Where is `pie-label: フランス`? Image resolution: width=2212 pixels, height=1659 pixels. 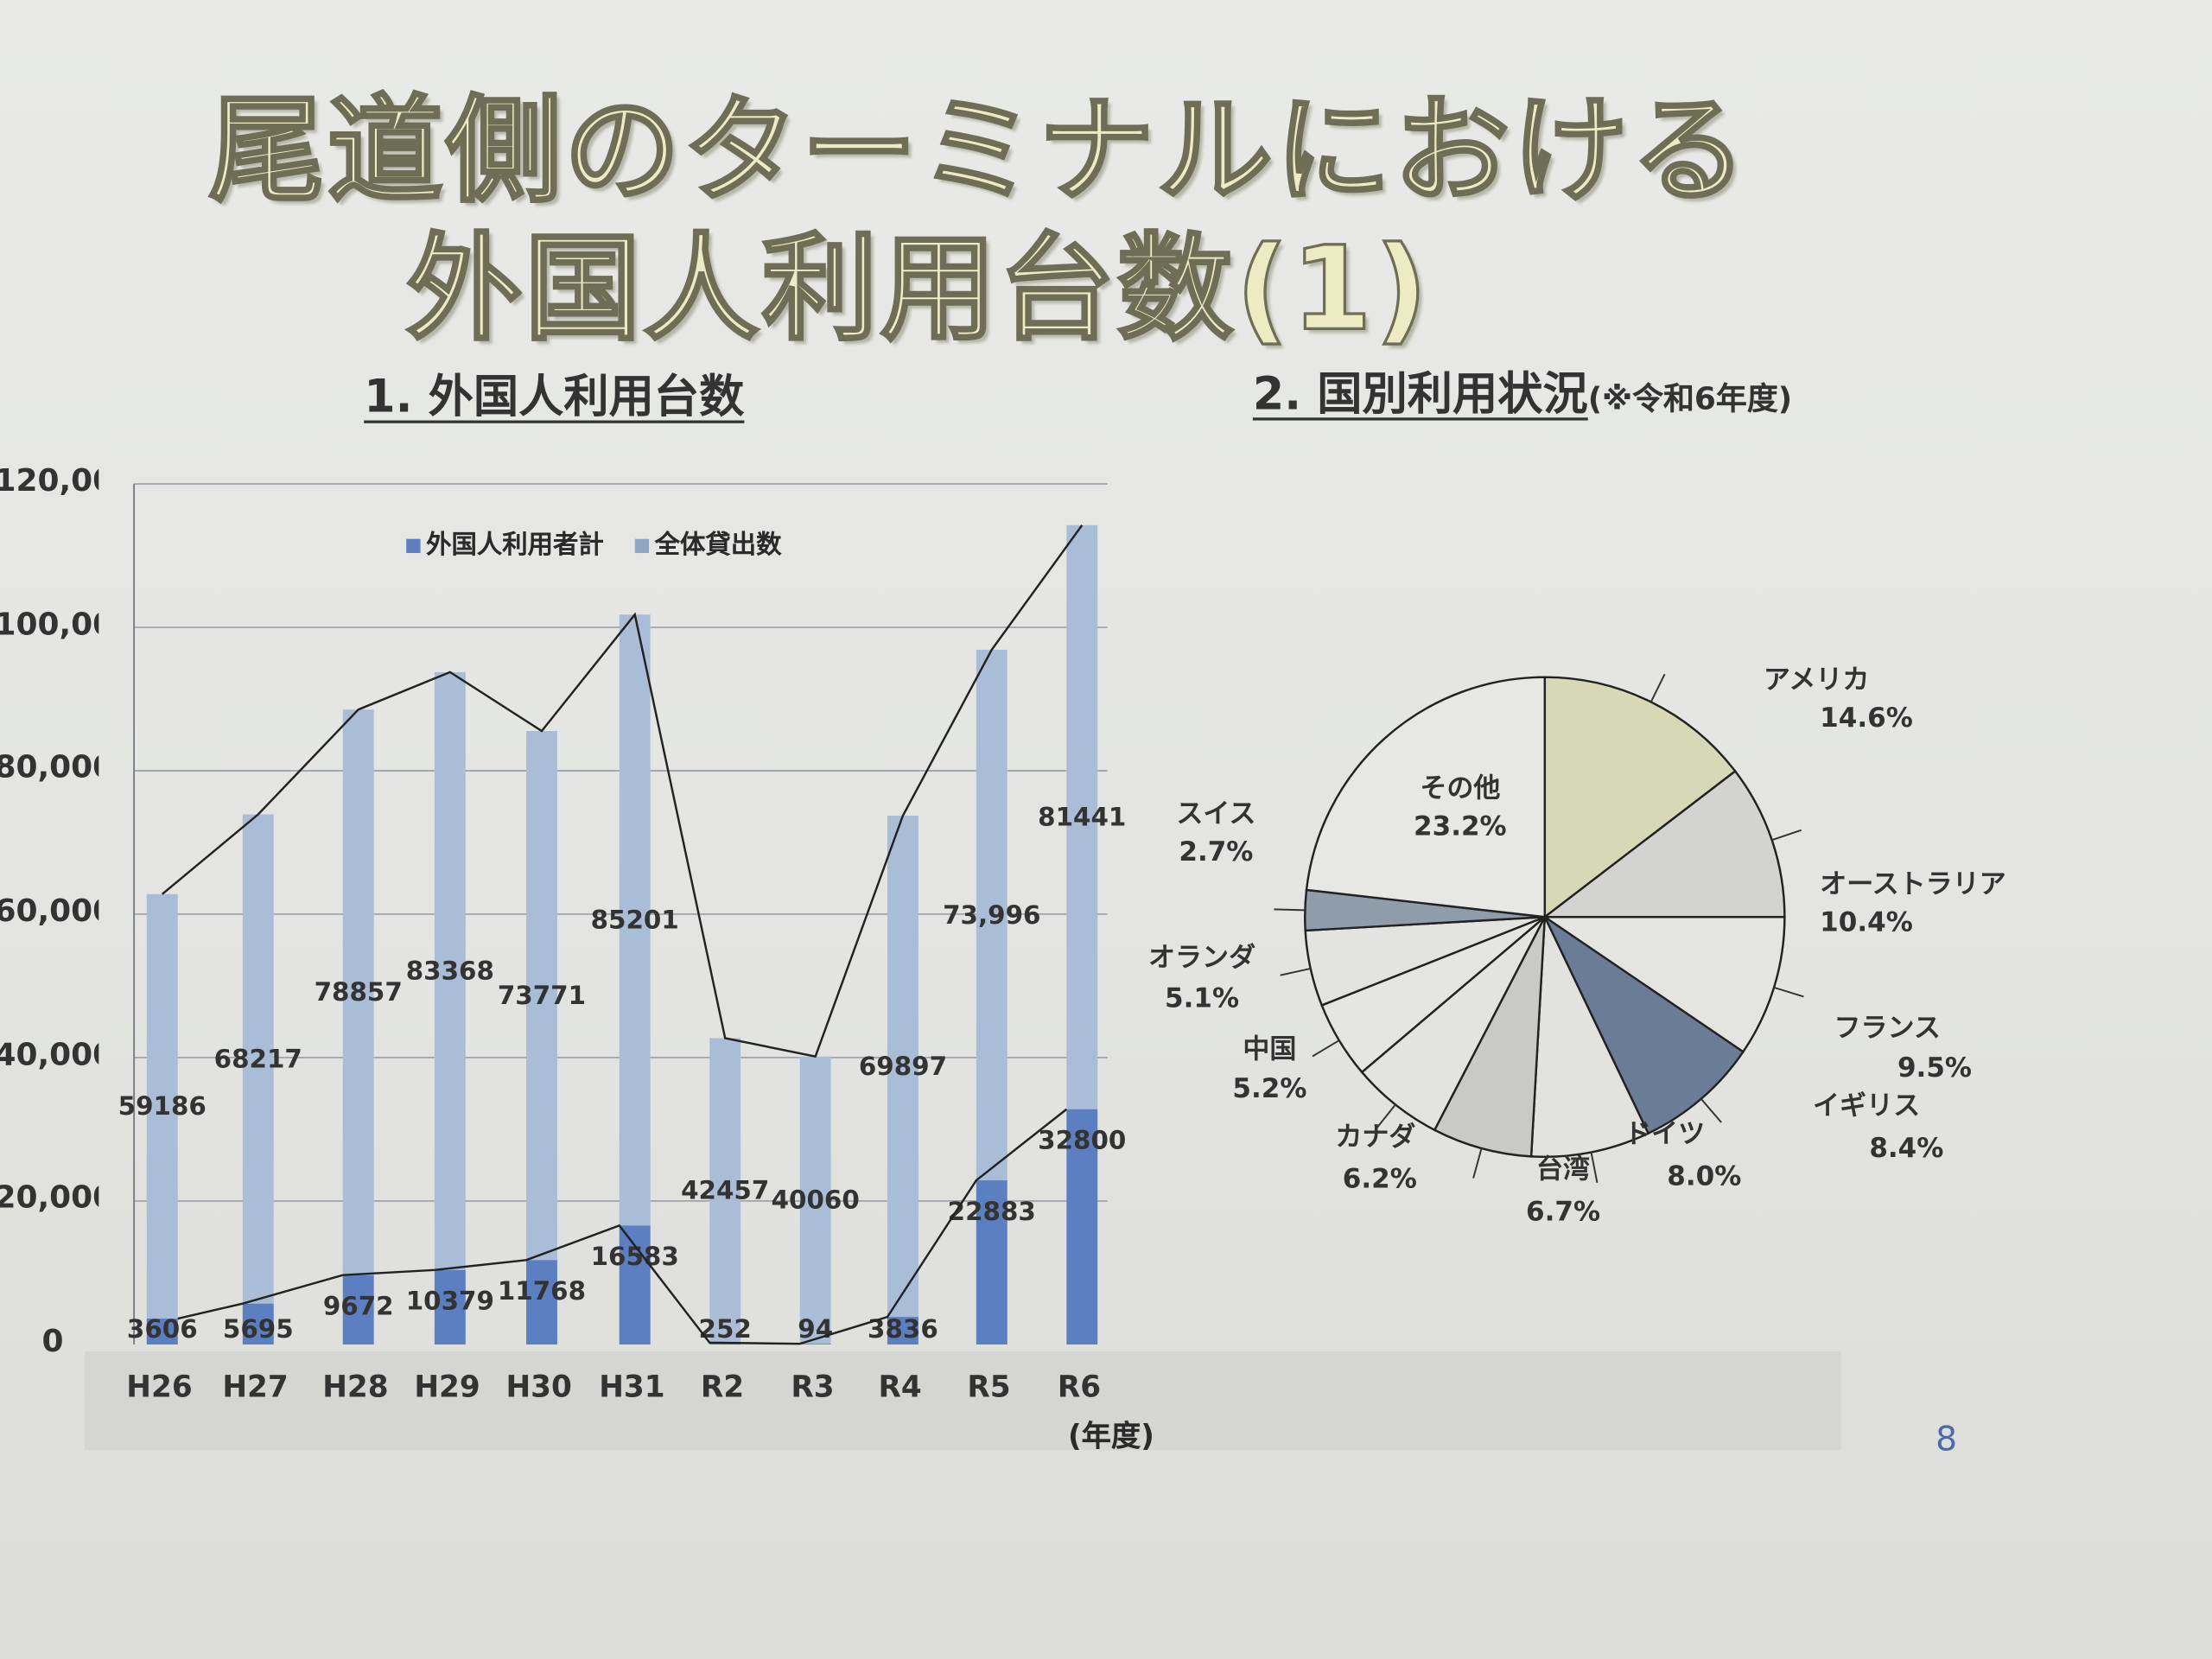 pie-label: フランス is located at coordinates (1887, 1028).